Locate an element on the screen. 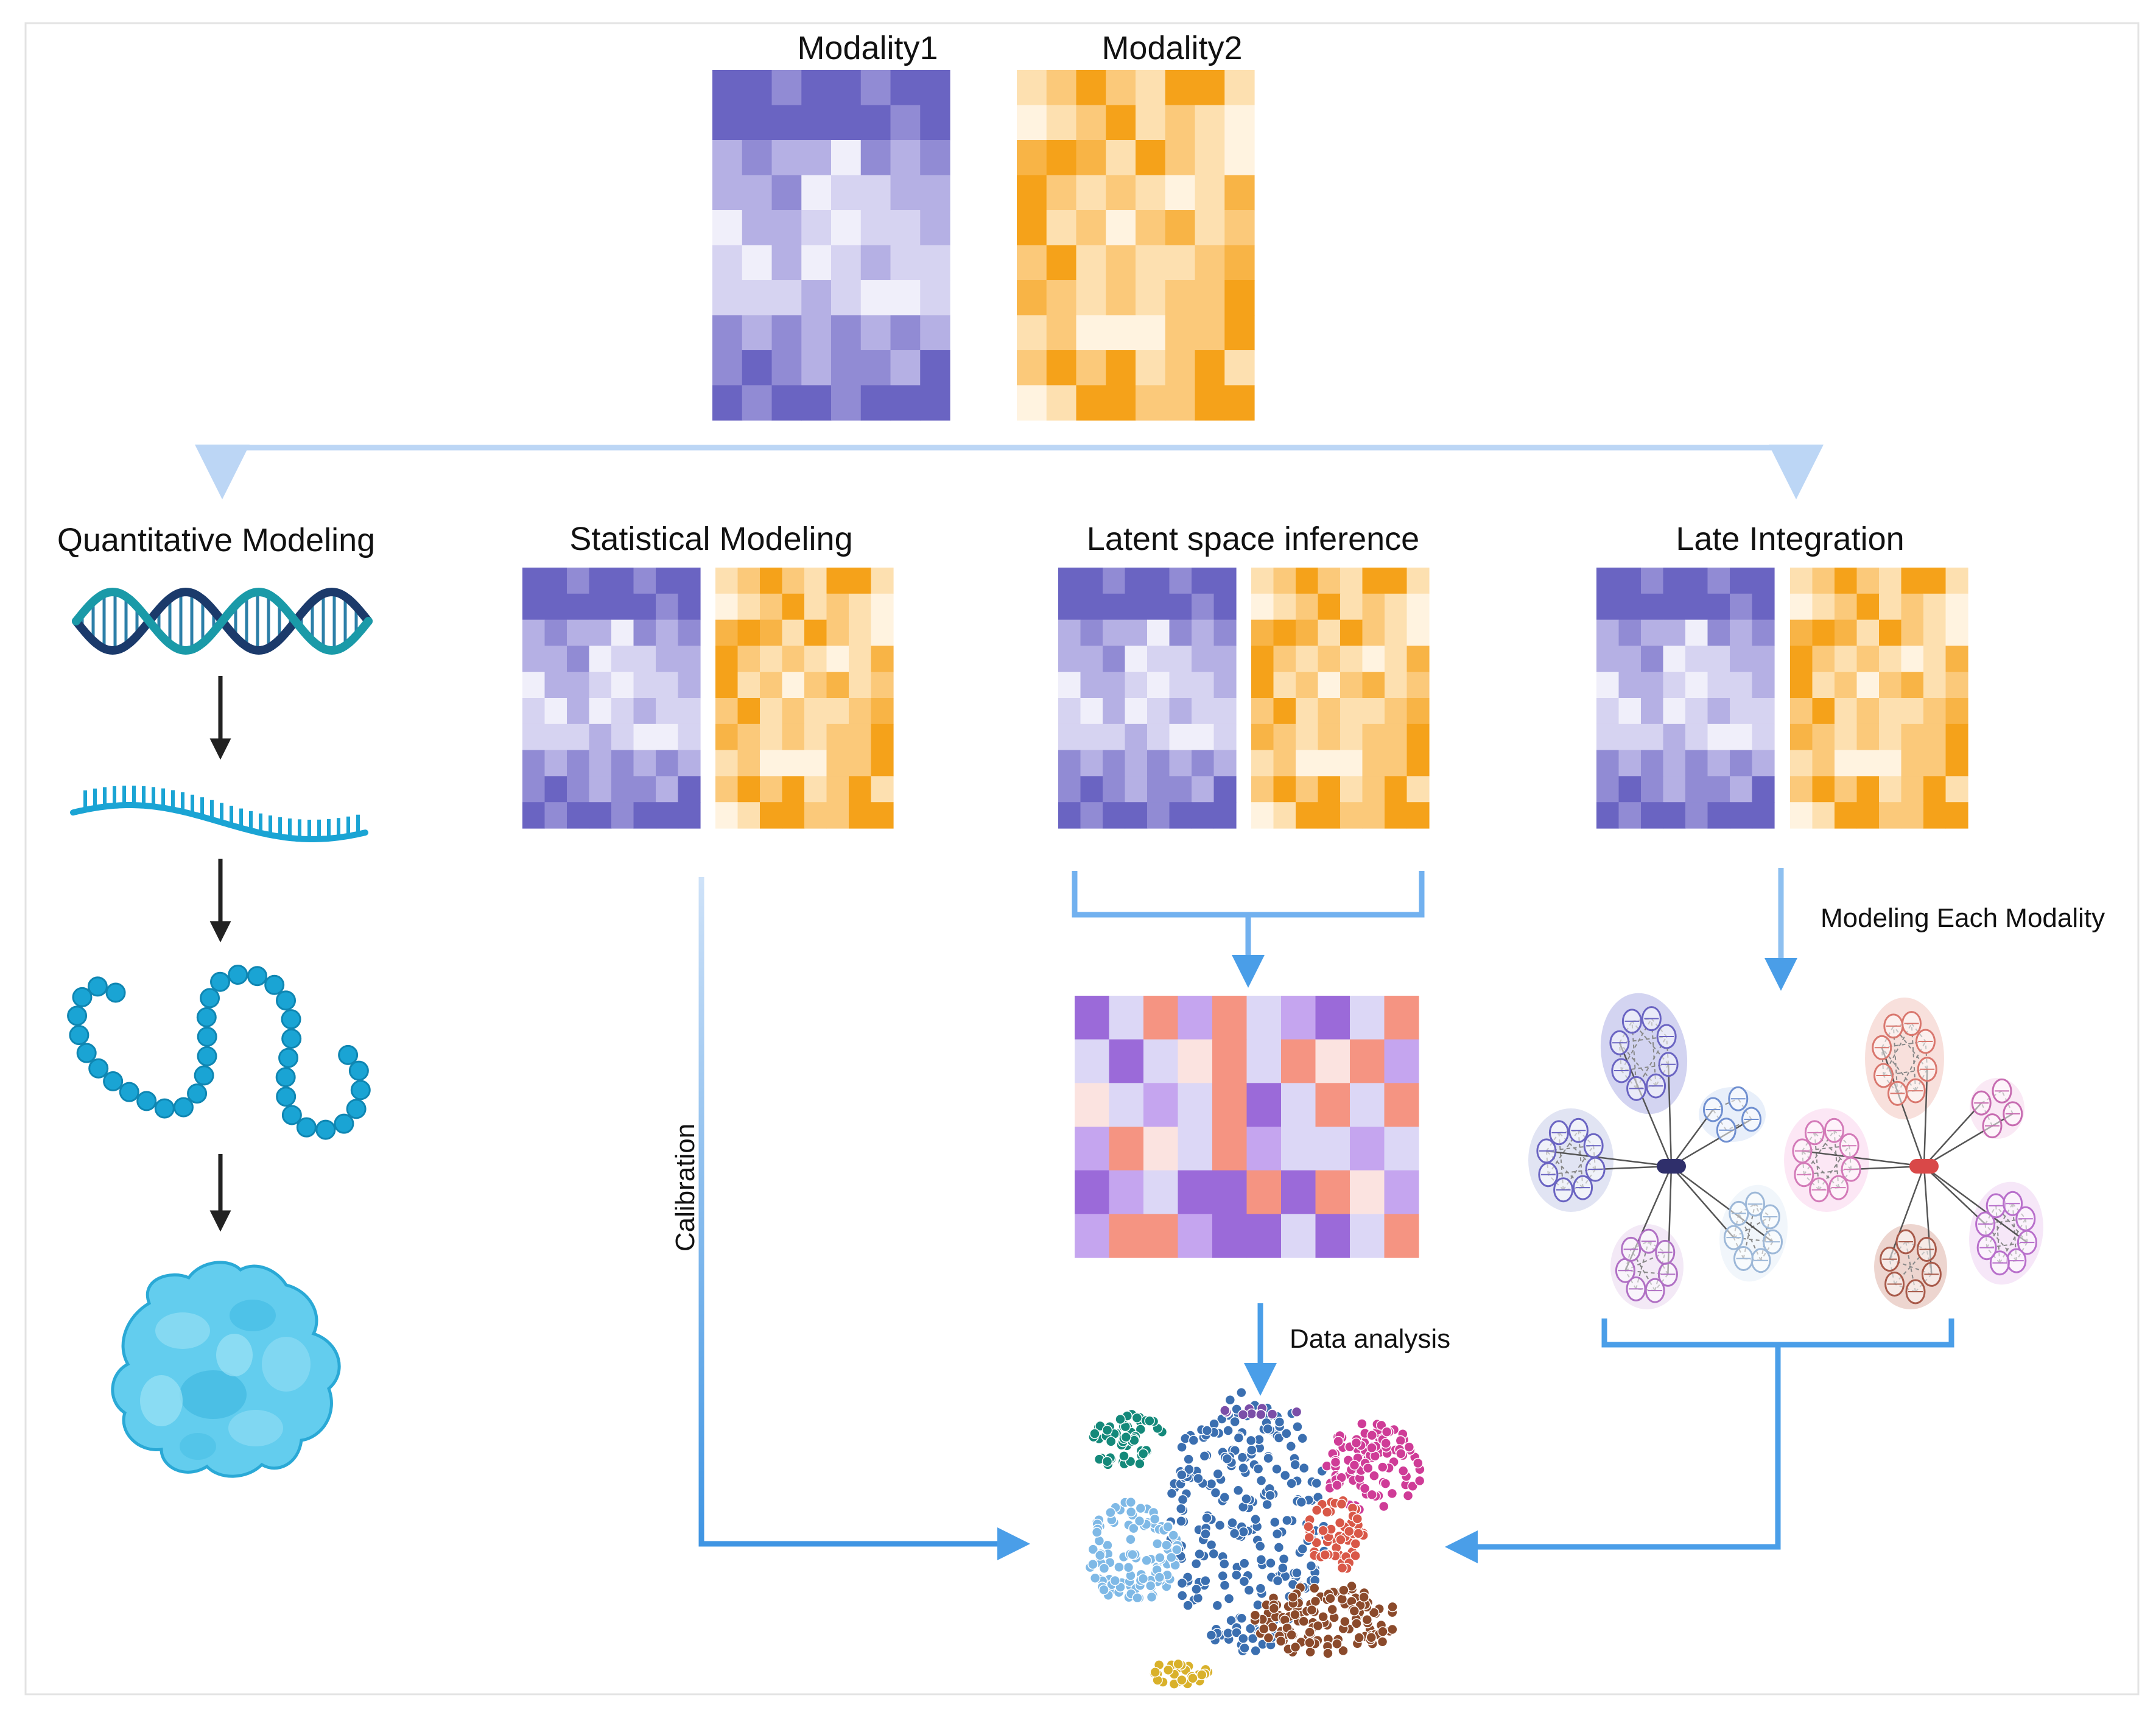 The image size is (2156, 1718). late-merge-bracket is located at coordinates (1699, 1441).